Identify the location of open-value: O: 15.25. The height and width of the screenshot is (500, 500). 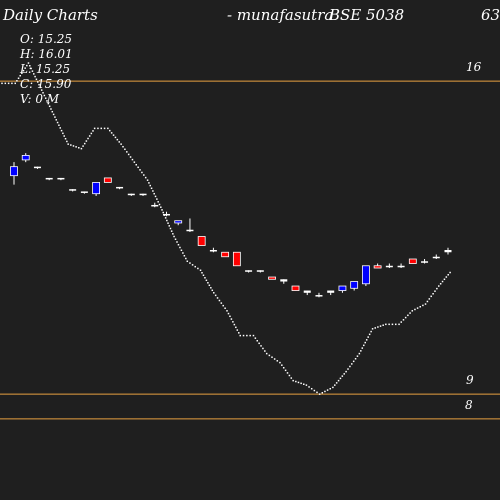
(46, 39).